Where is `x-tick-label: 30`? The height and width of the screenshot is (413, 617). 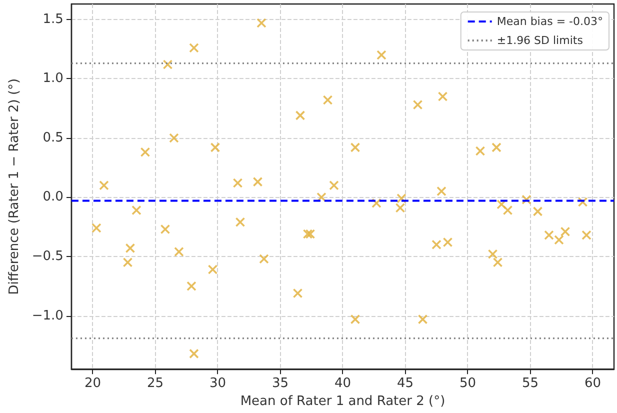 x-tick-label: 30 is located at coordinates (217, 384).